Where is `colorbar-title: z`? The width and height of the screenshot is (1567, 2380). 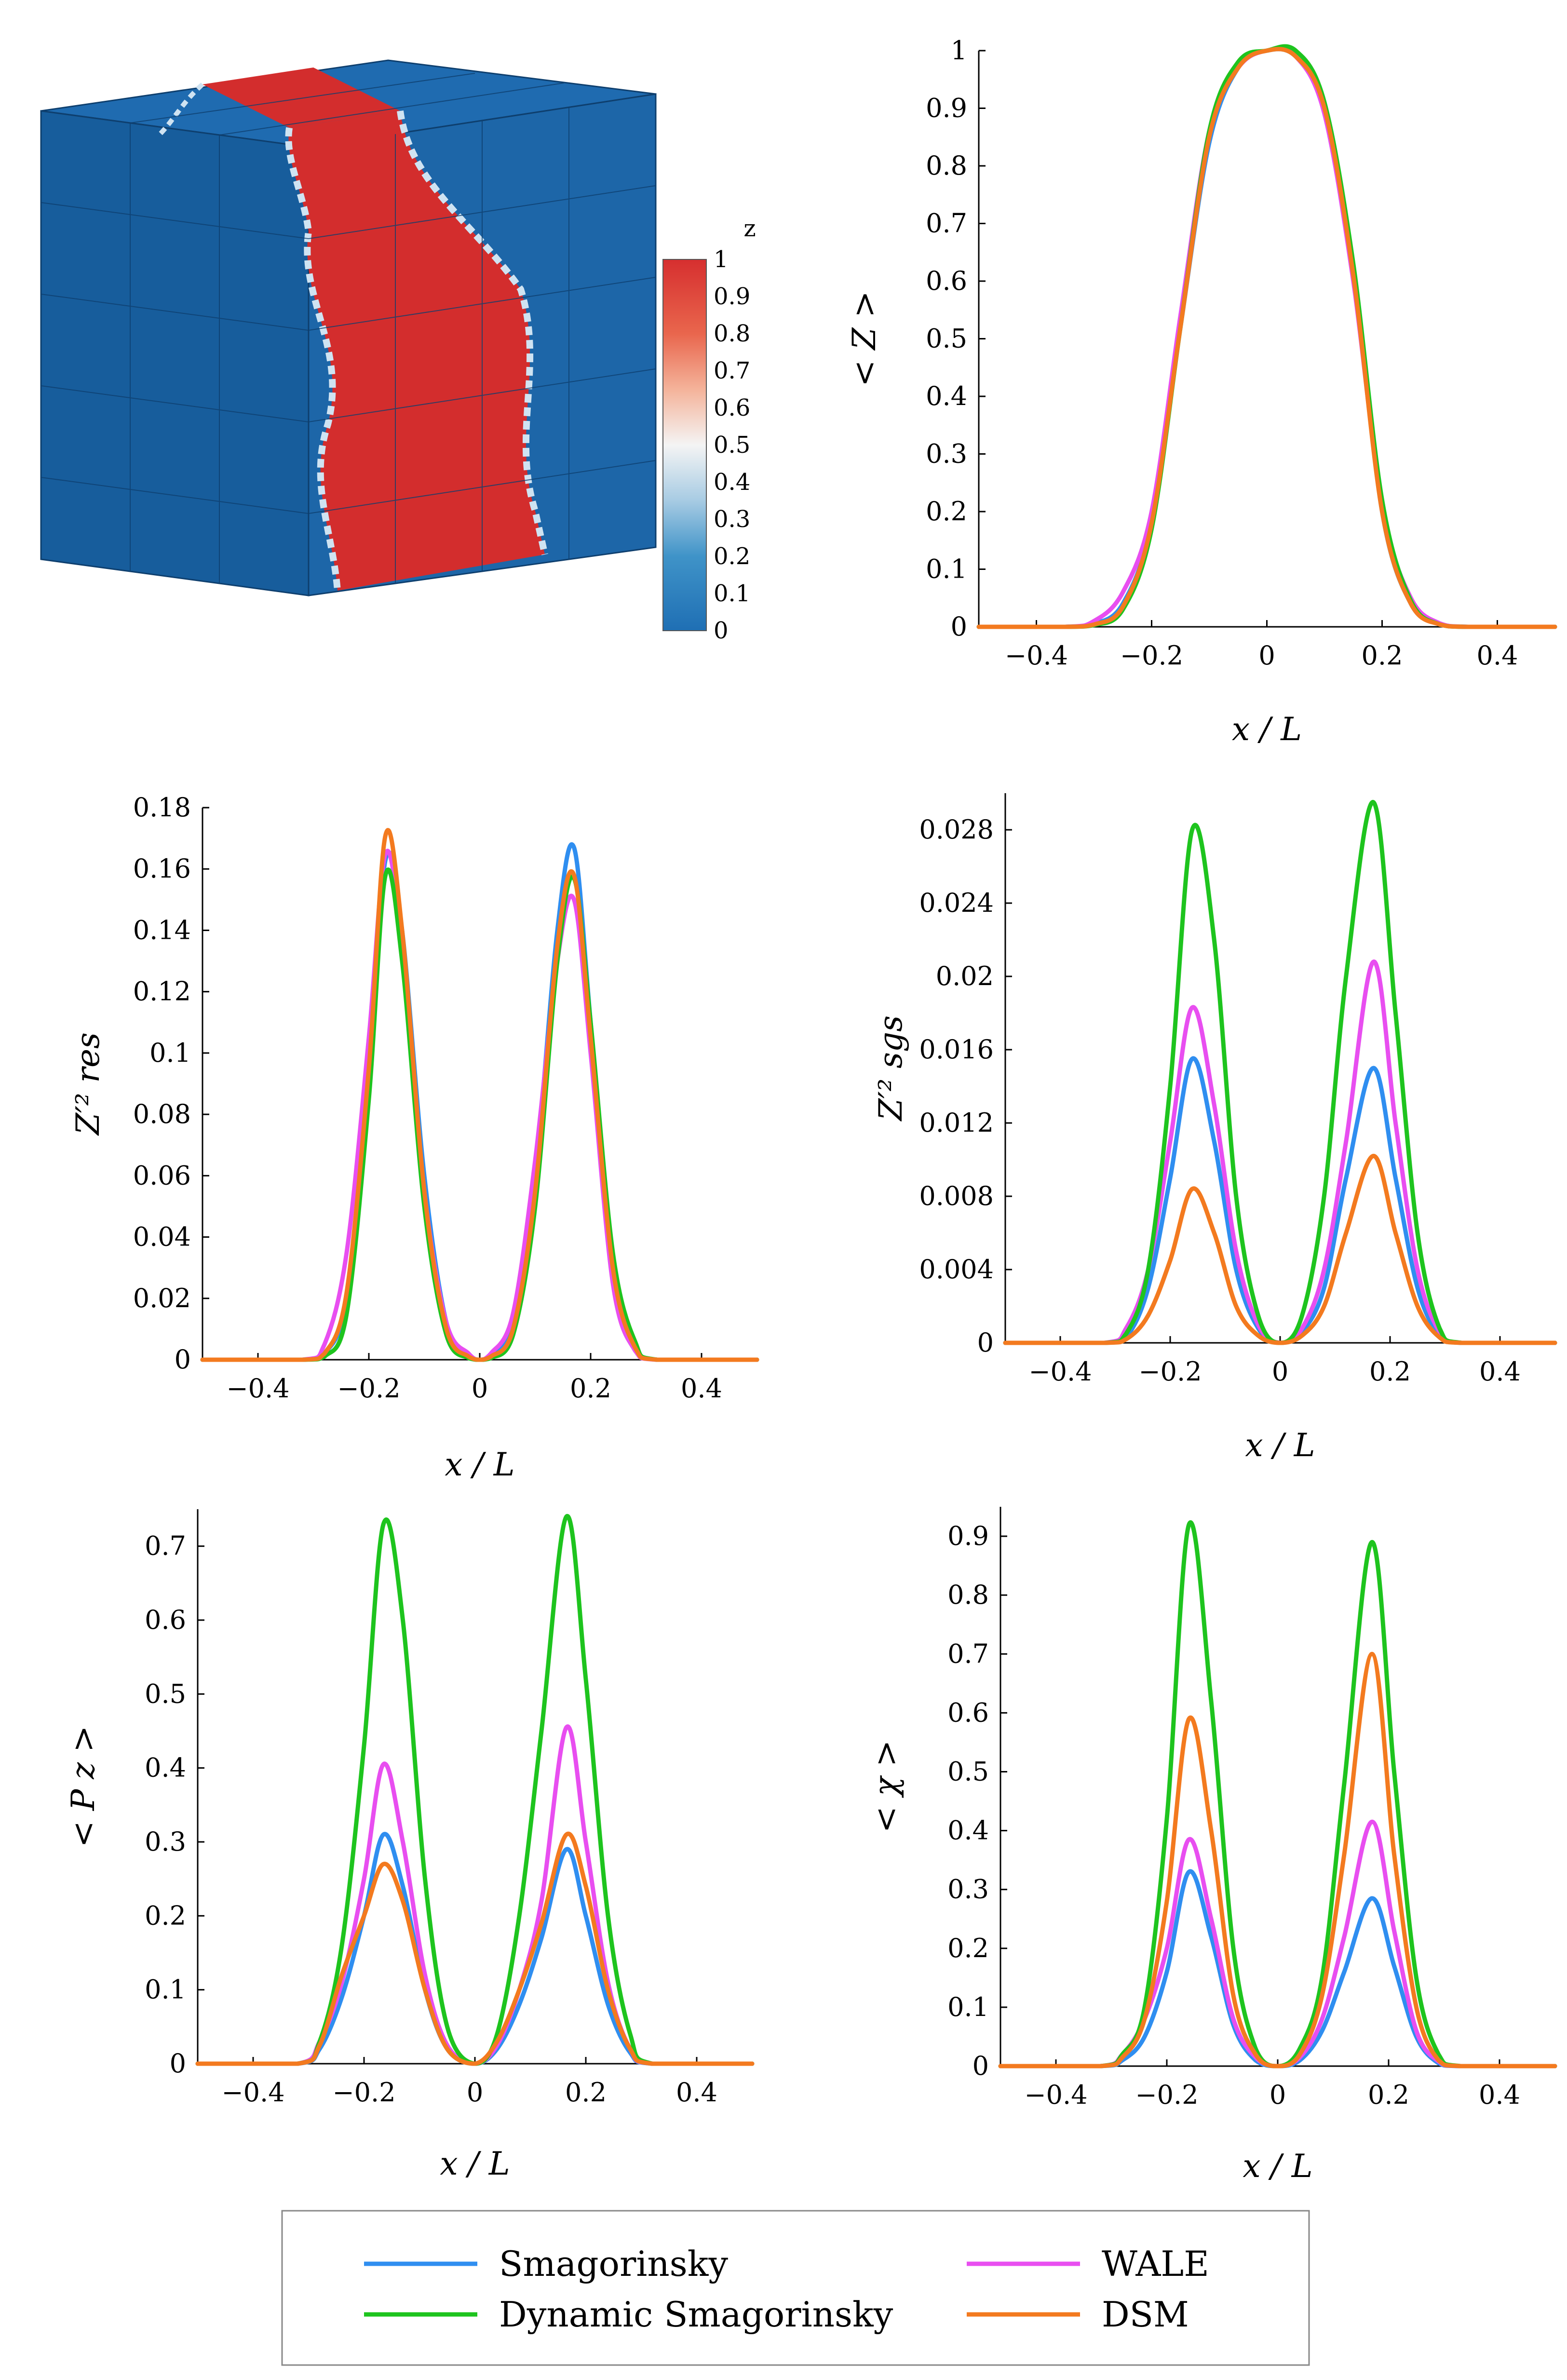 colorbar-title: z is located at coordinates (750, 229).